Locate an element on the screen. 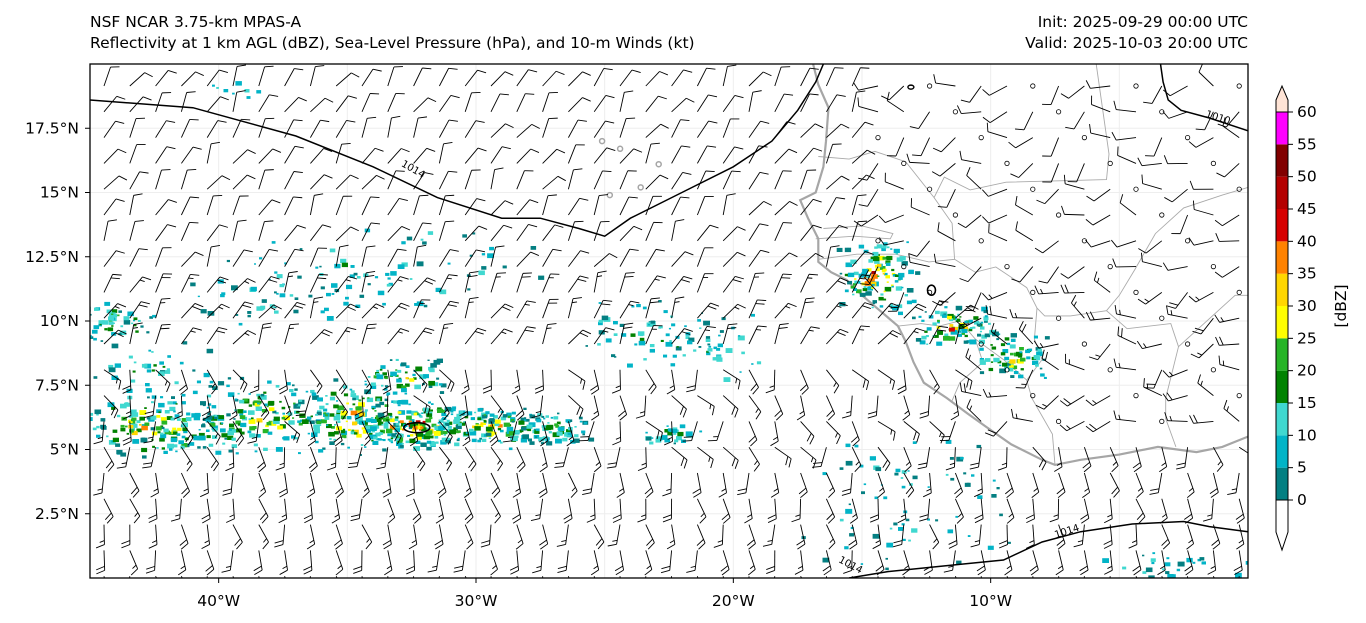 The image size is (1366, 623). valid-time: Valid: 2025-10-03 20:00 UTC is located at coordinates (1136, 43).